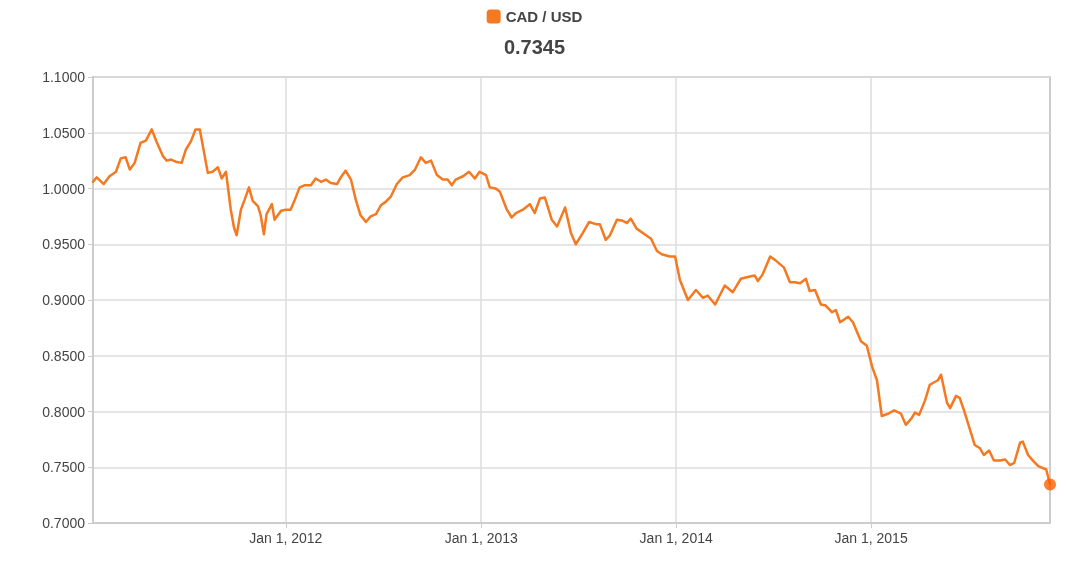  I want to click on y-tick-label: 1.1000, so click(64, 77).